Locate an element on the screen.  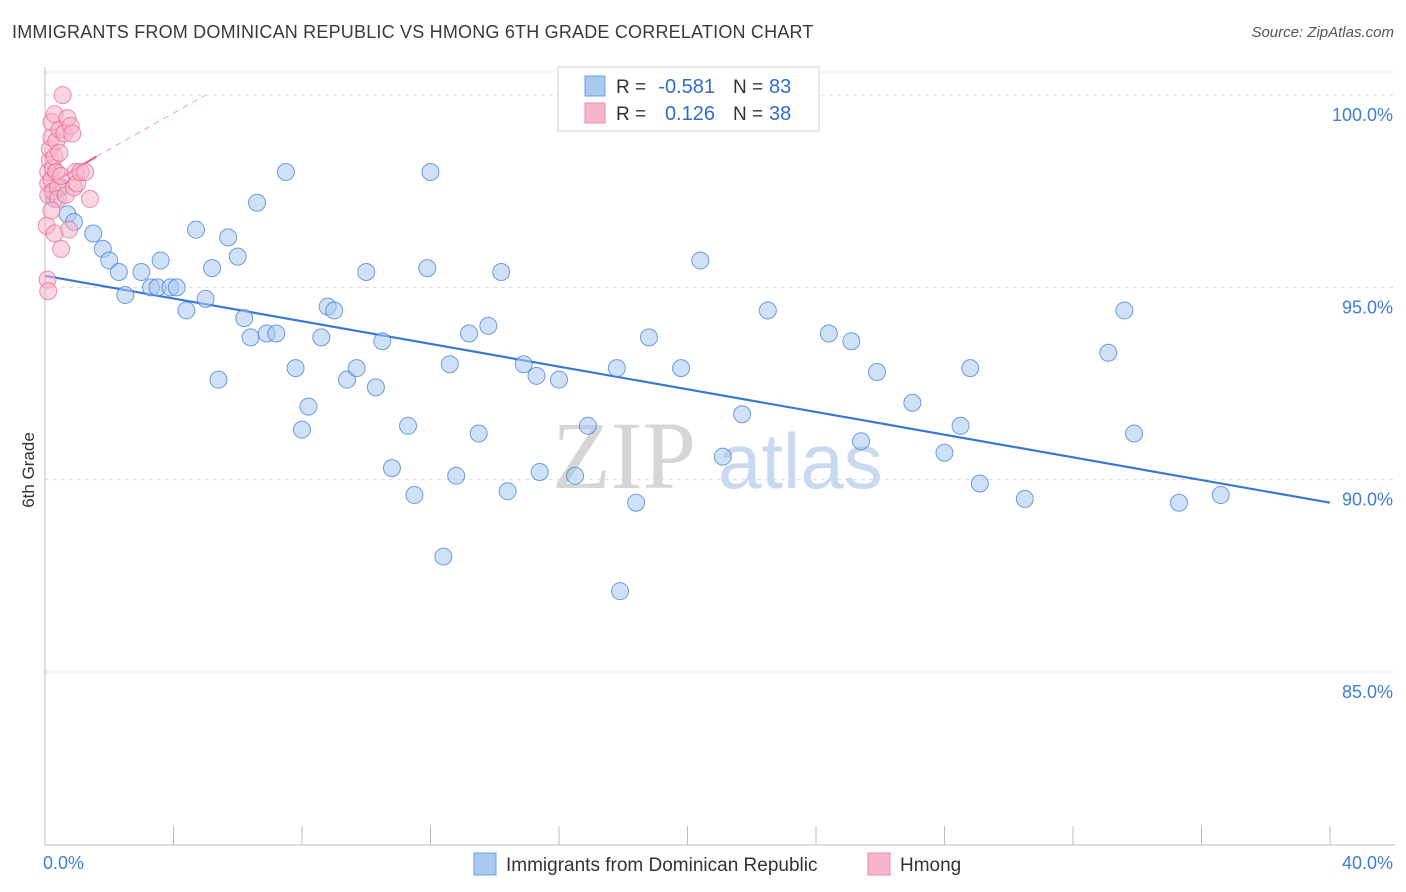
legend-label-dominican: Immigrants from Dominican Republic is located at coordinates (662, 865).